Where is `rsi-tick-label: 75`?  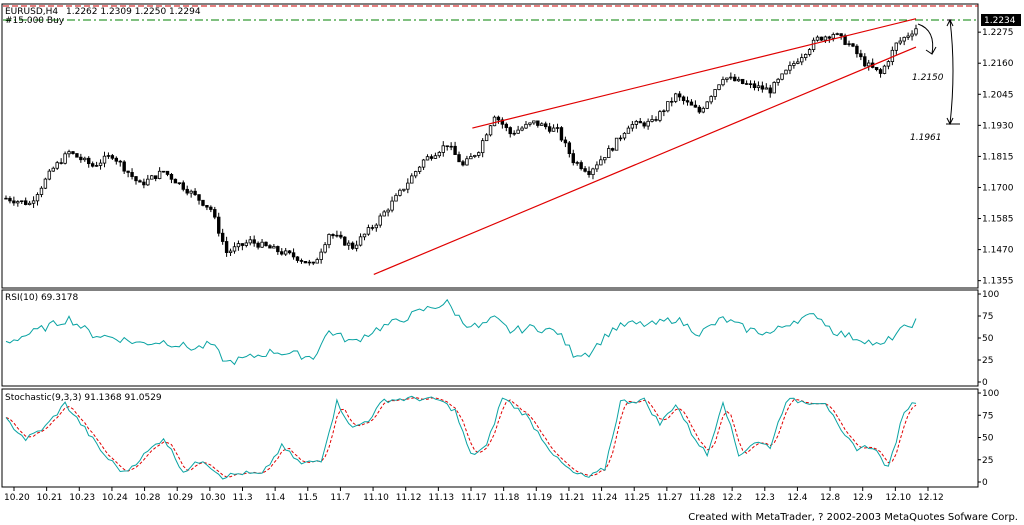 rsi-tick-label: 75 is located at coordinates (987, 317).